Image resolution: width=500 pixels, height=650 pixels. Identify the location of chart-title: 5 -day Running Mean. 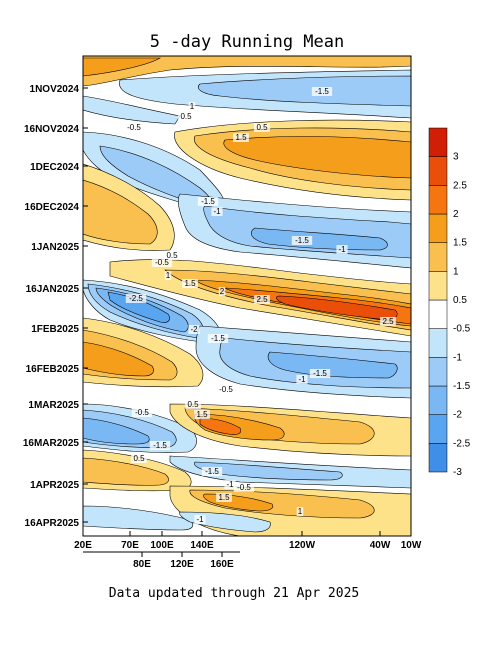
(247, 42).